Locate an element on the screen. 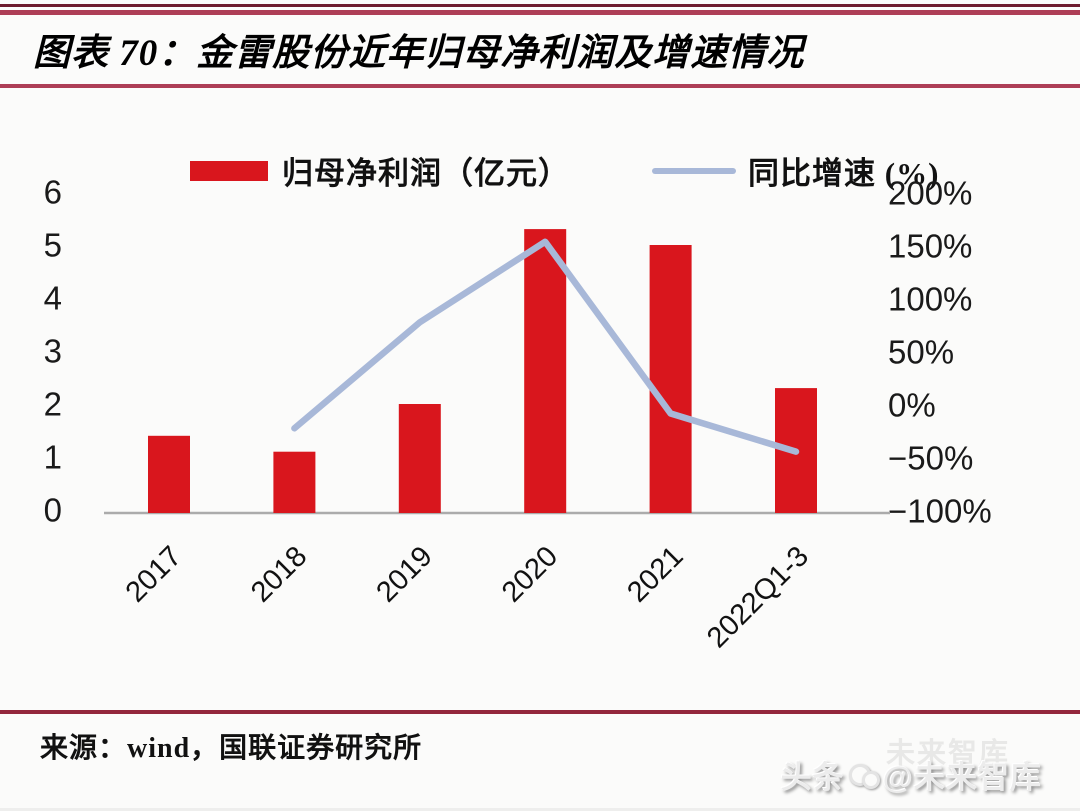 This screenshot has height=811, width=1080. legend-item-net-profit: 归母净利润（亿元） is located at coordinates (380, 170).